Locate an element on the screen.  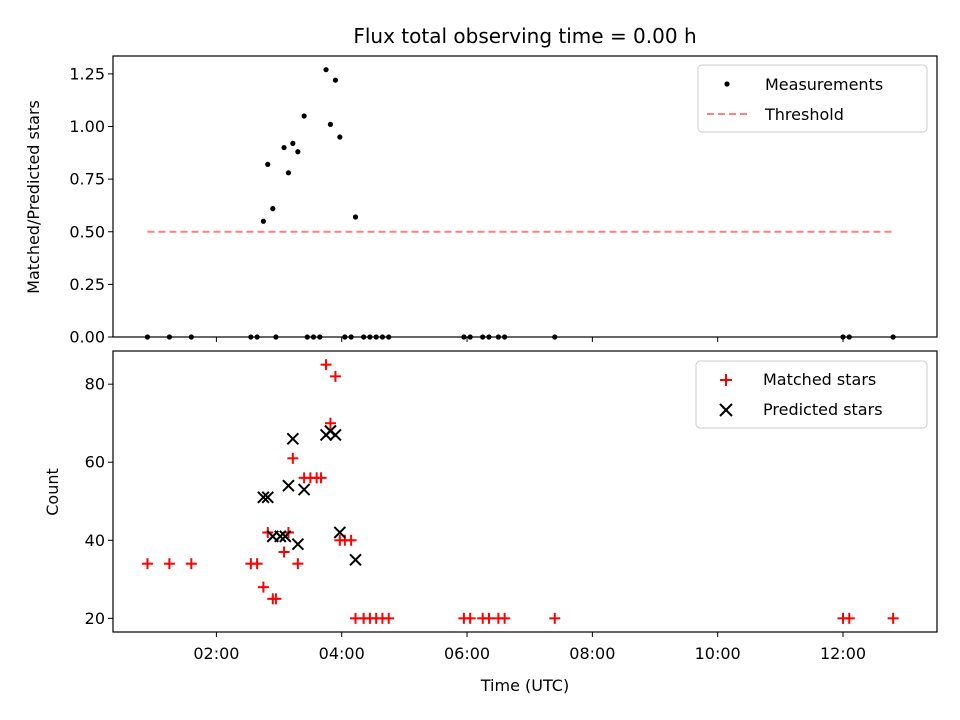
top-y-axis-label: Matched/Predicted stars is located at coordinates (33, 197).